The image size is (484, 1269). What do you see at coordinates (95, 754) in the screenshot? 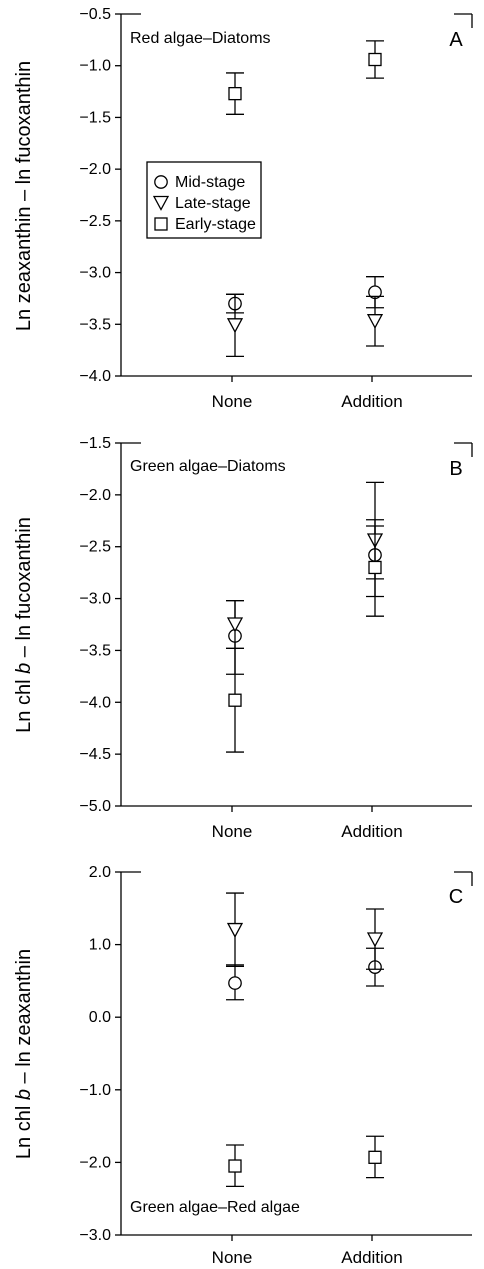
I see `y-tick-label: −4.5` at bounding box center [95, 754].